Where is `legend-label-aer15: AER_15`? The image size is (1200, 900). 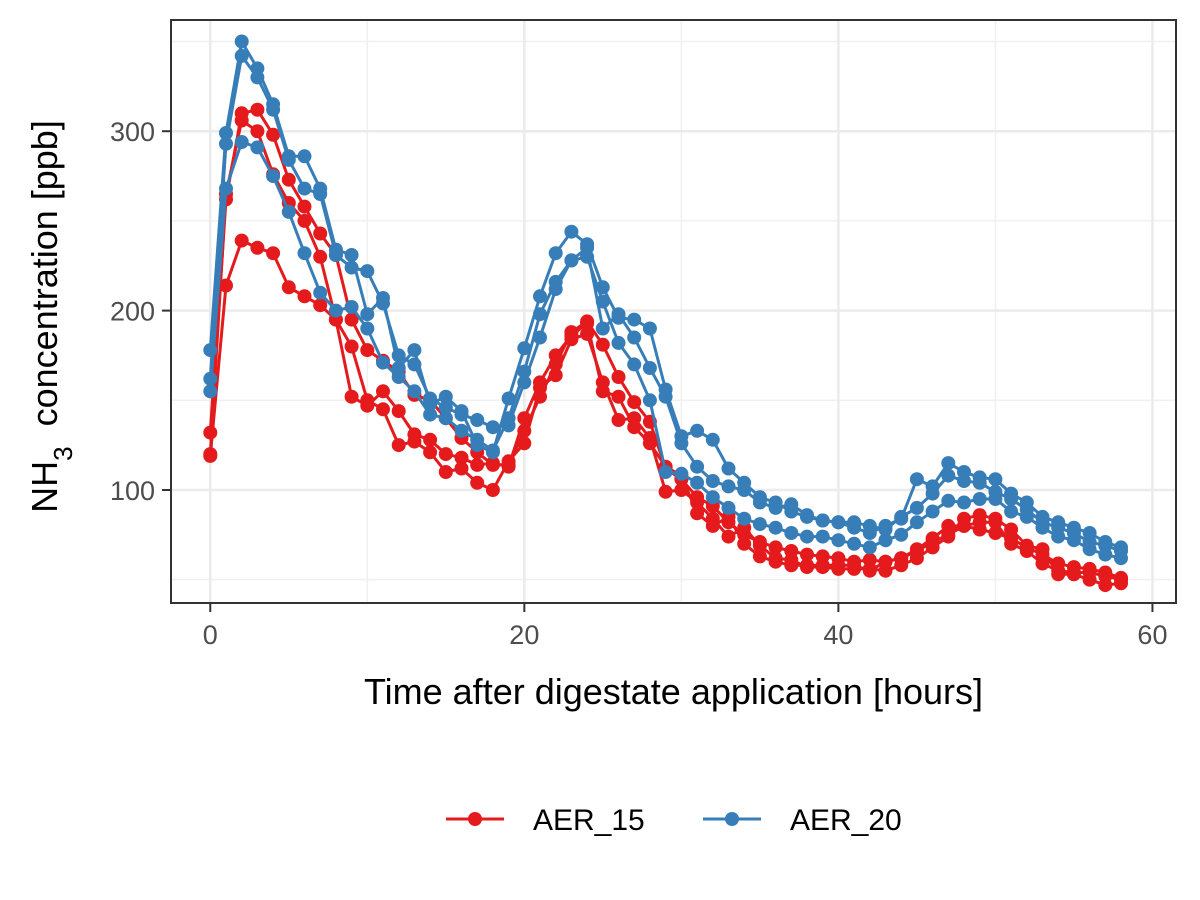
legend-label-aer15: AER_15 is located at coordinates (589, 820).